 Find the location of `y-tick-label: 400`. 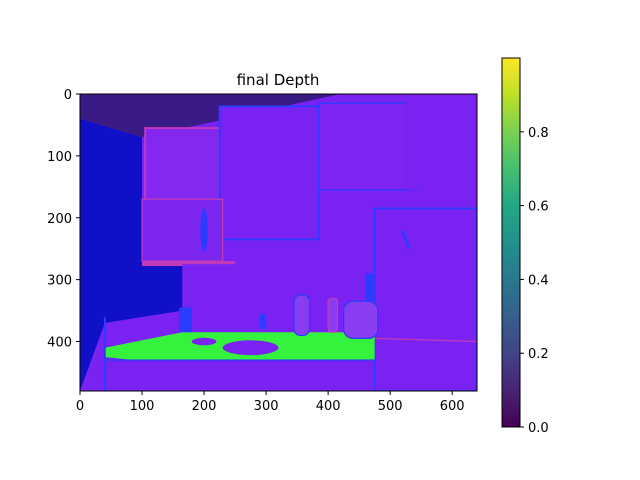

y-tick-label: 400 is located at coordinates (59, 343).